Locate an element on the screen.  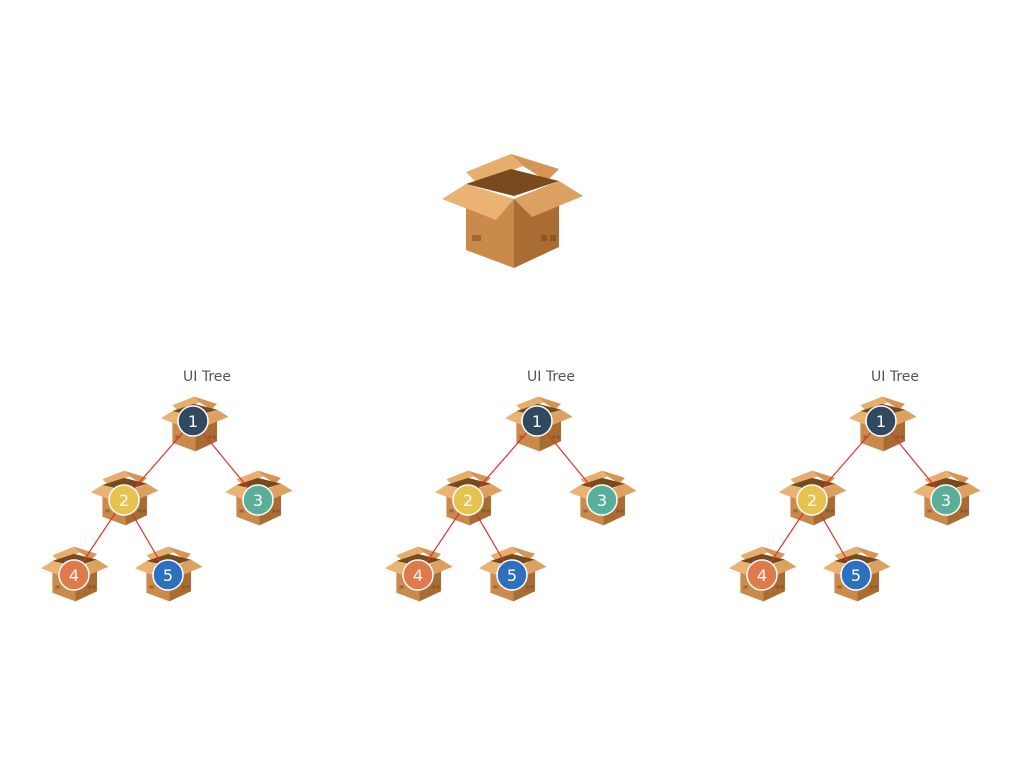
hero-open-box-icon is located at coordinates (512, 211).